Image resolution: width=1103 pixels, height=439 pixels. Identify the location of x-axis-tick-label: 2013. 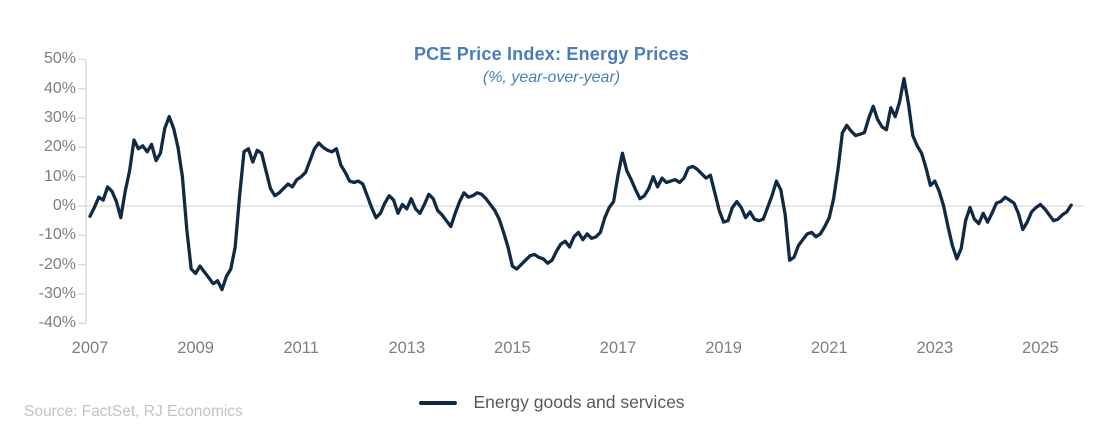
(407, 348).